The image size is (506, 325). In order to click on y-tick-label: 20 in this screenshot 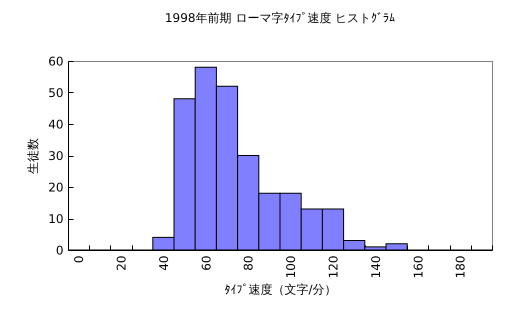, I will do `click(56, 187)`.